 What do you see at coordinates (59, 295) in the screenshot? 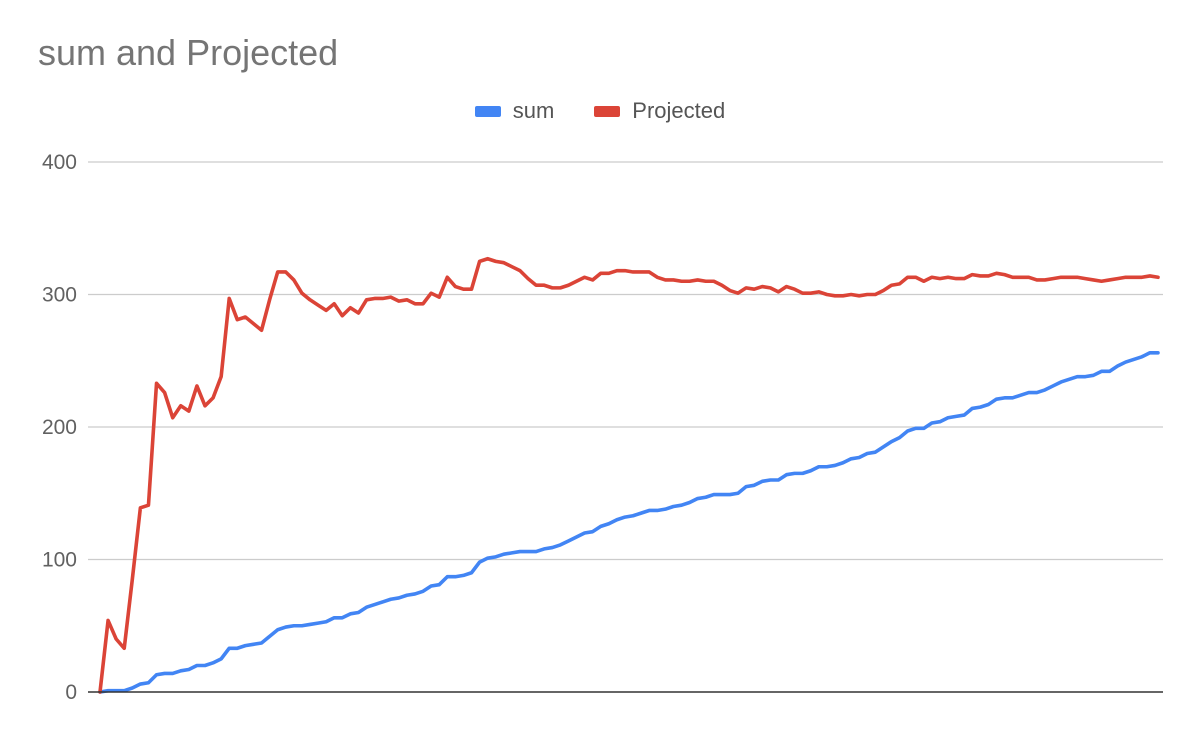
I see `y-tick-label-300: 300` at bounding box center [59, 295].